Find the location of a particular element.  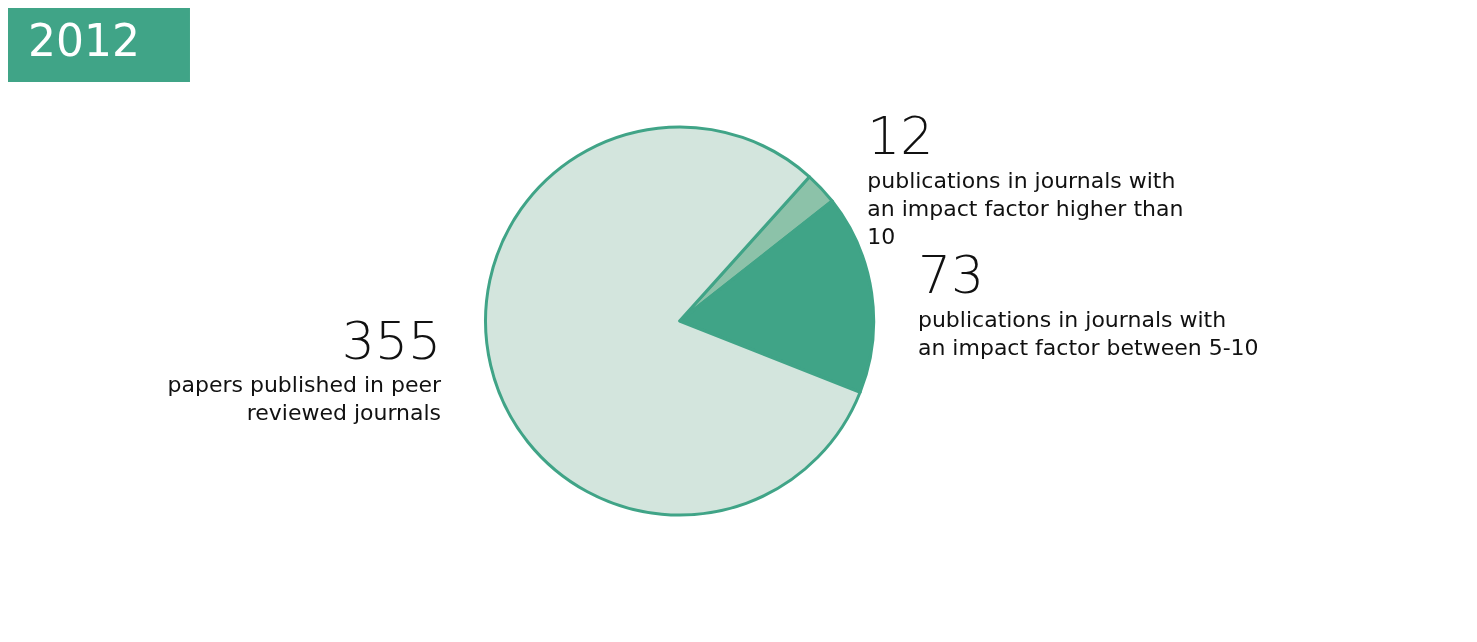

data-label: 355 is located at coordinates (391, 340).